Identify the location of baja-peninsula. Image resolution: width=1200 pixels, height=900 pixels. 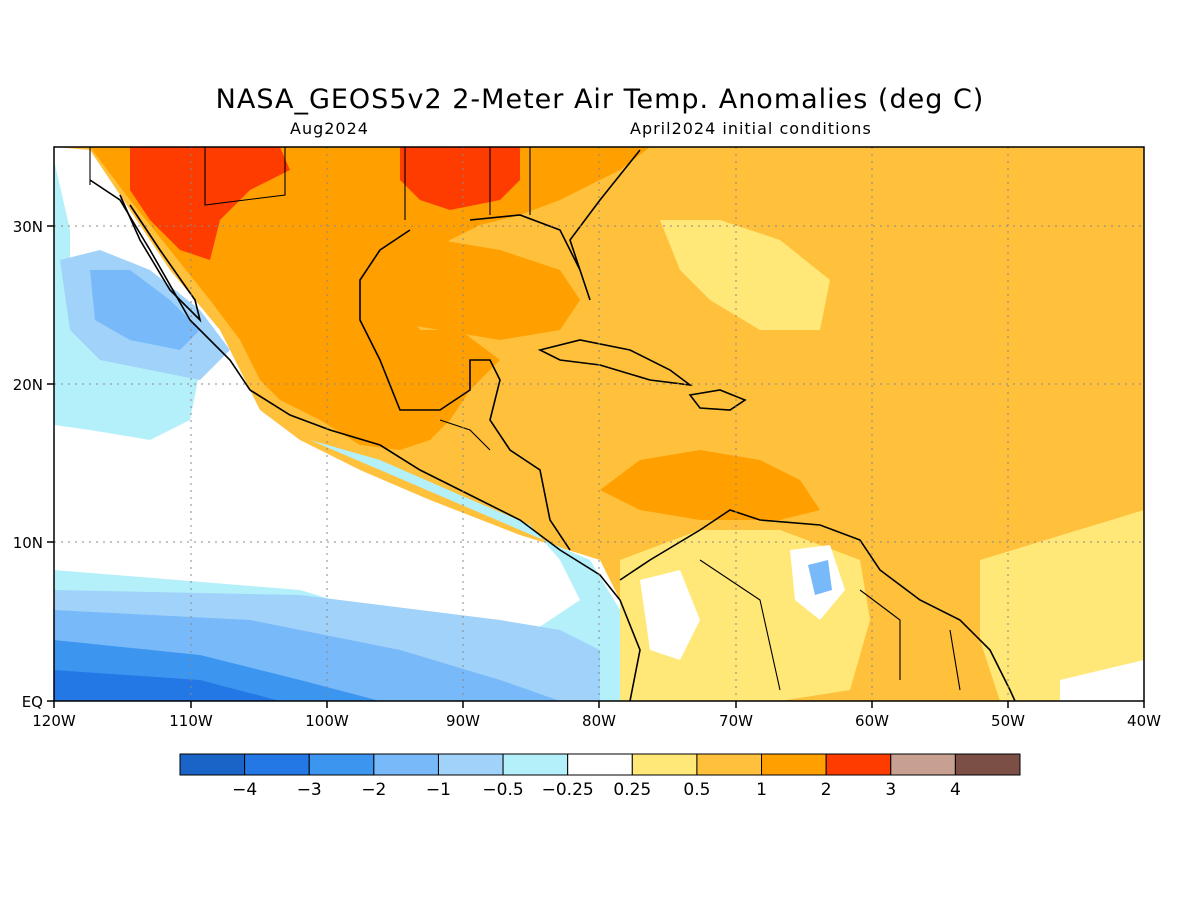
(160, 258).